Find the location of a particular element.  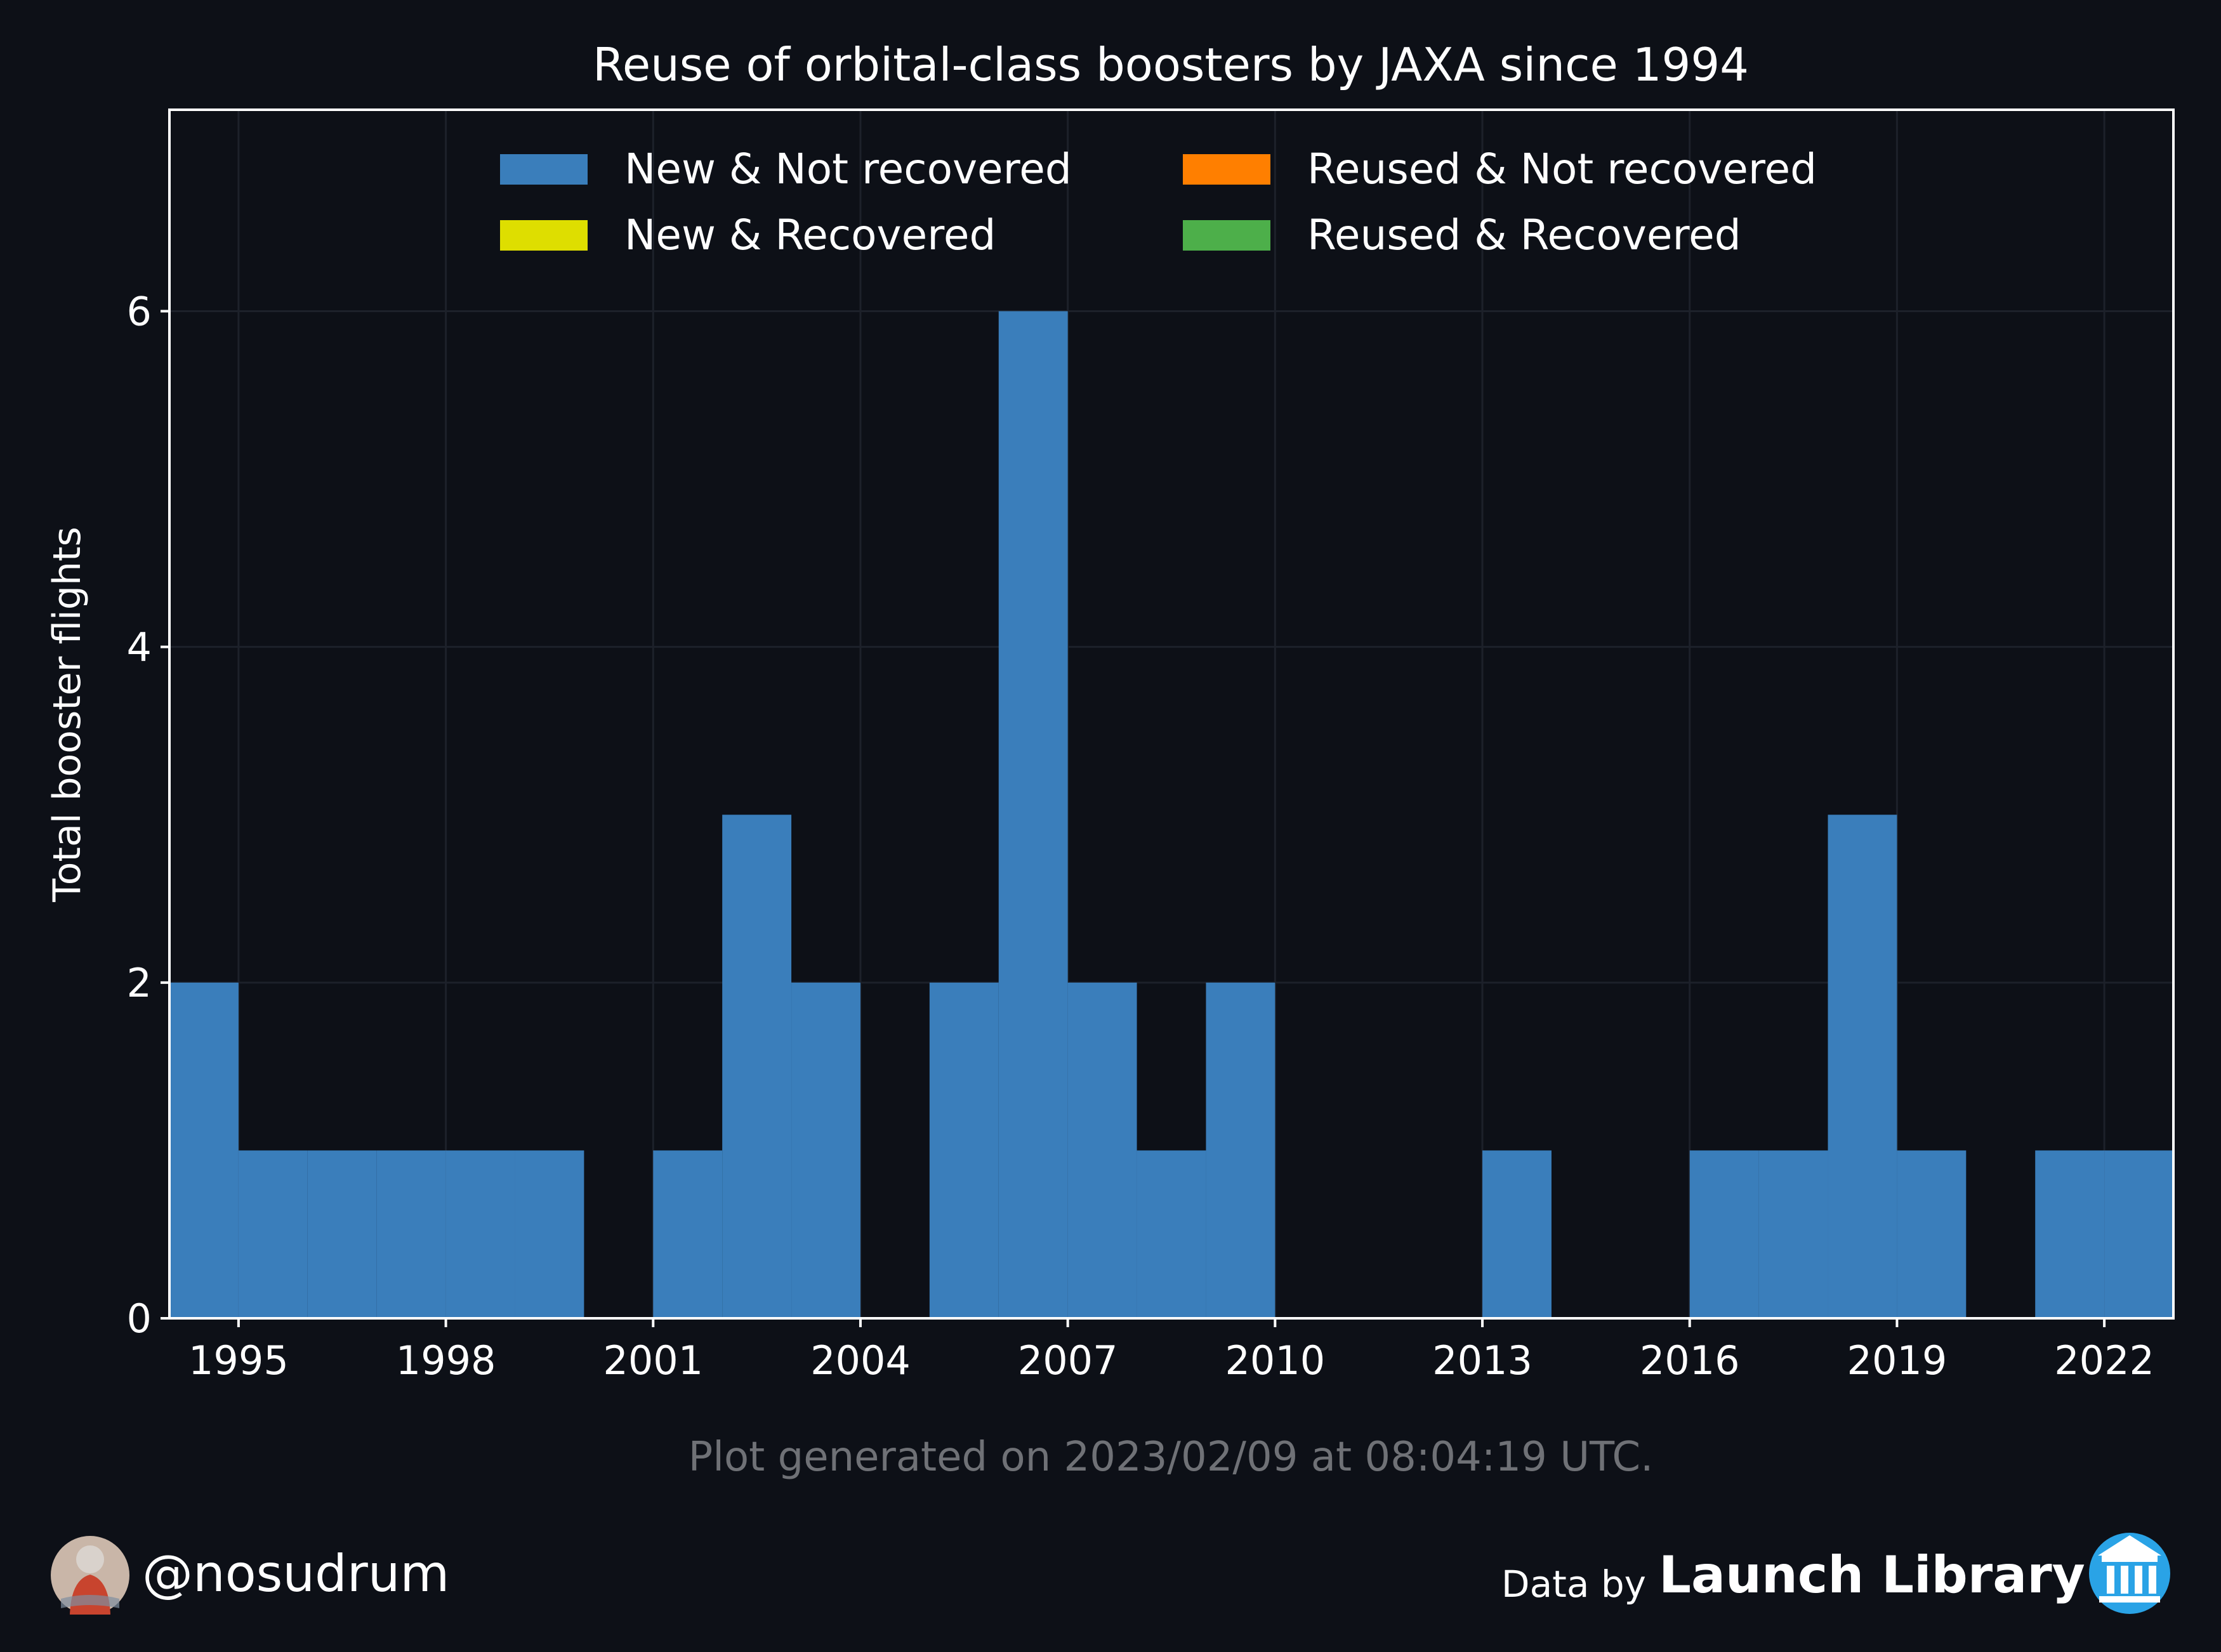

data-by-label: Data by is located at coordinates (1574, 1585).